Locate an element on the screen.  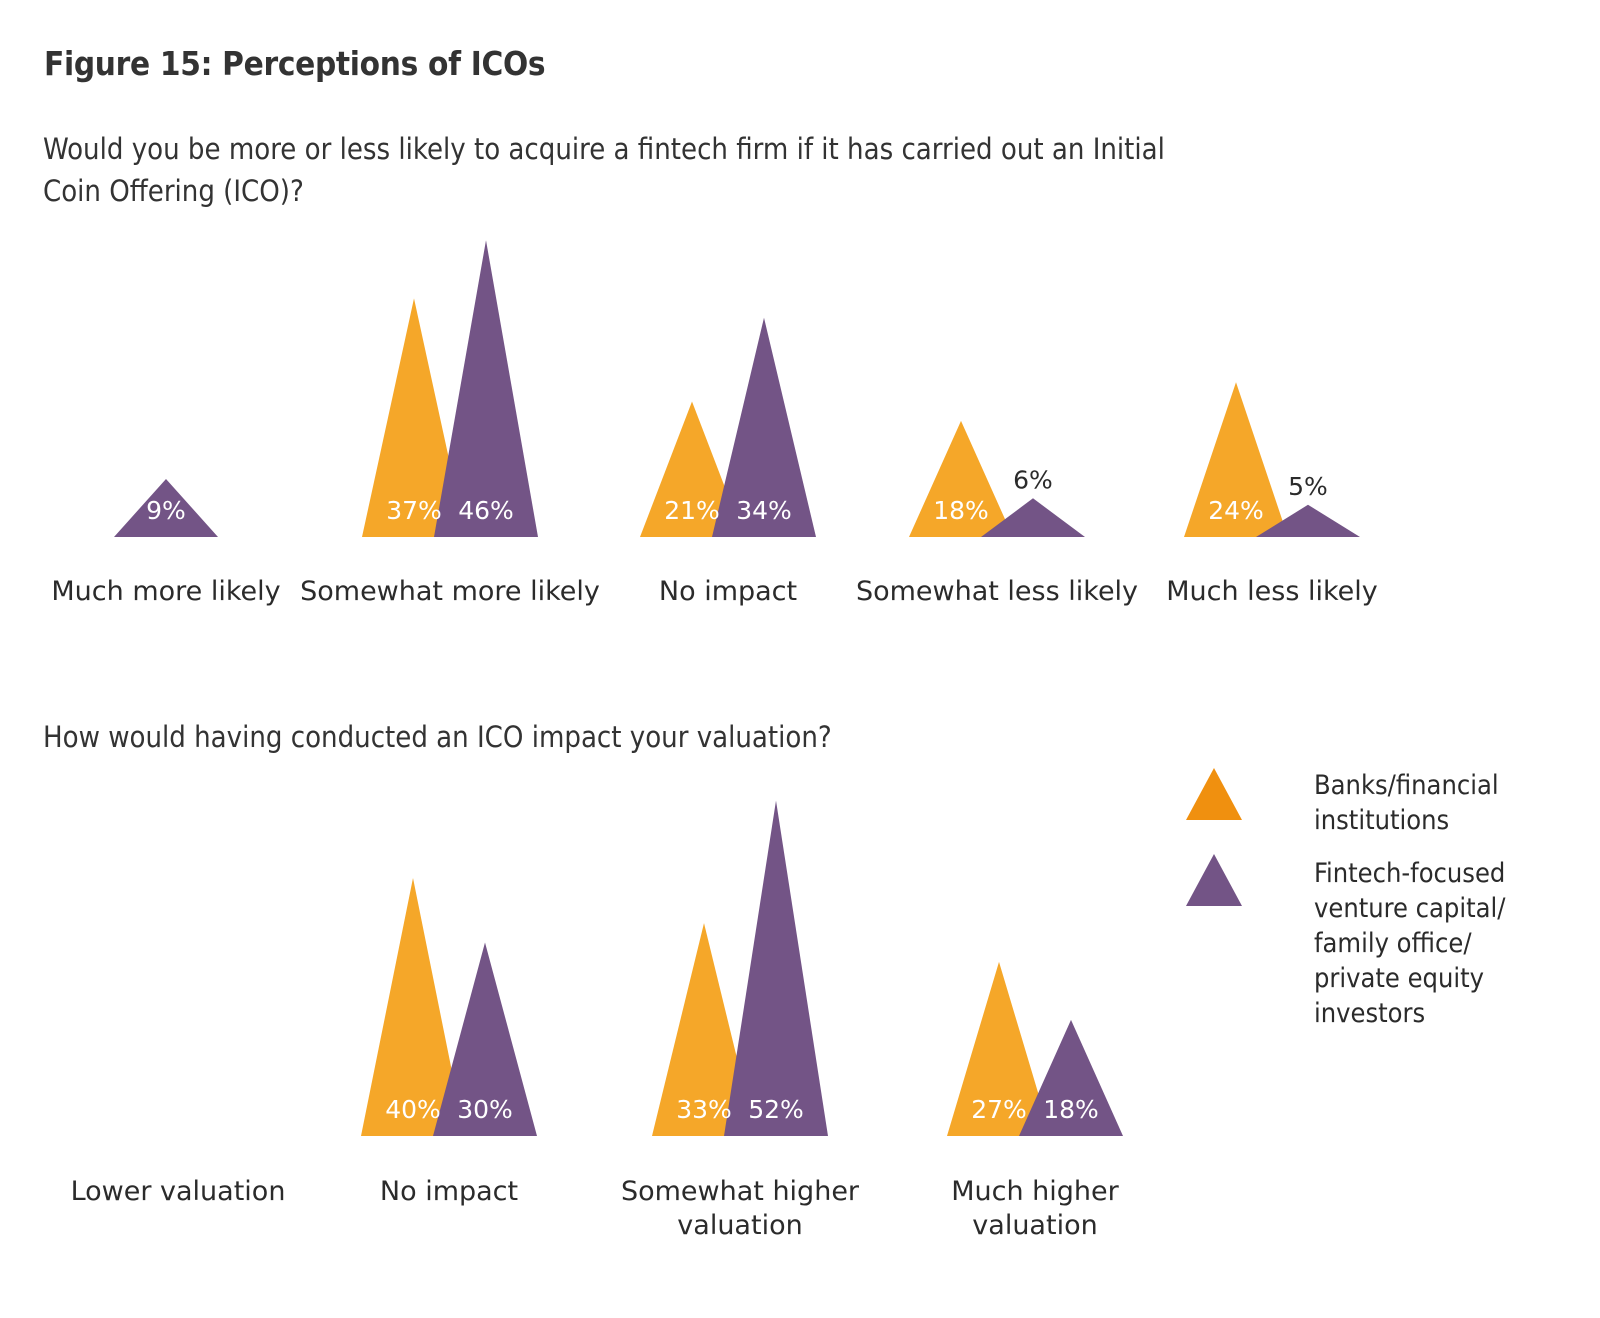
category-label-c1-0: Much more likely is located at coordinates (165, 591).